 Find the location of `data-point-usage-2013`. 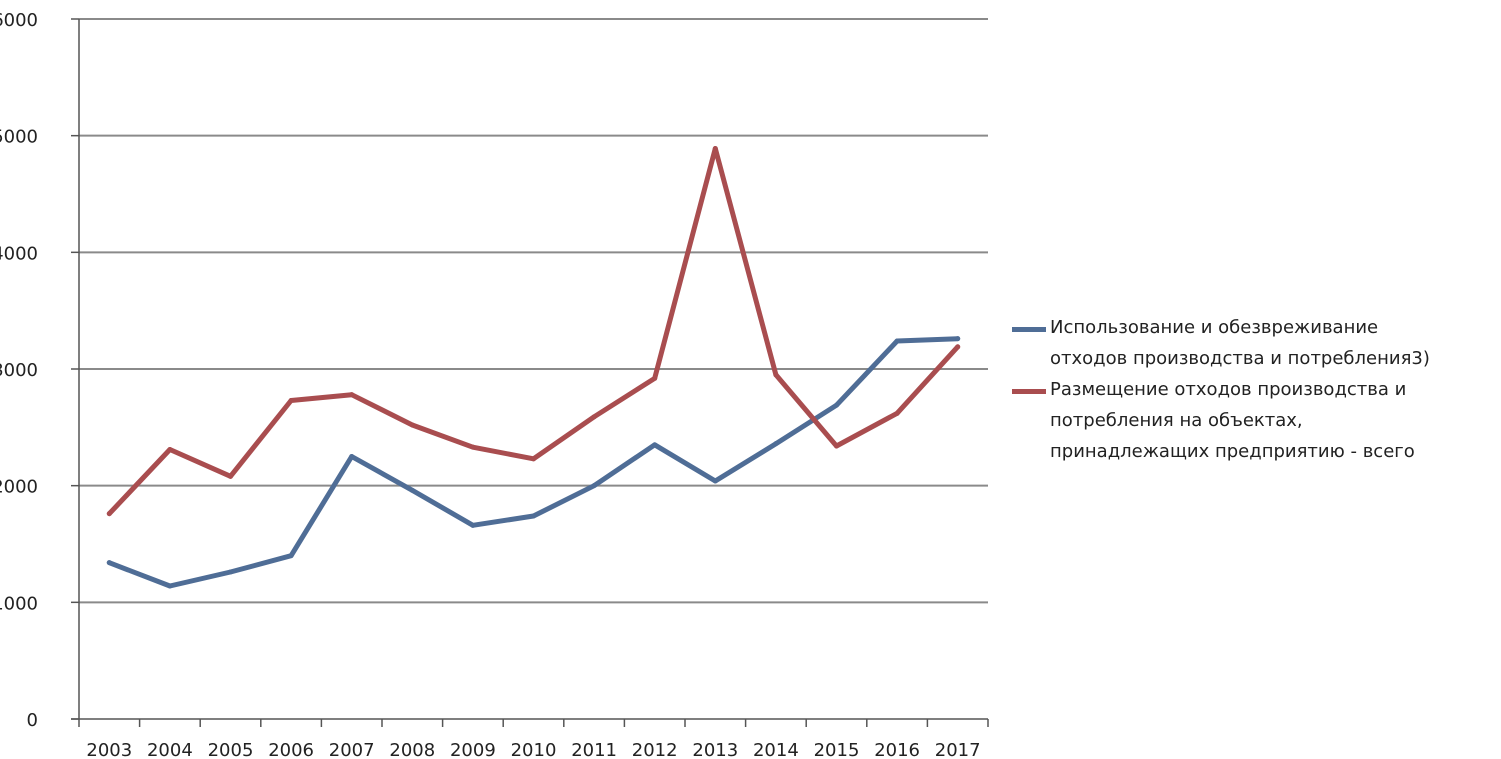

data-point-usage-2013 is located at coordinates (715, 481).